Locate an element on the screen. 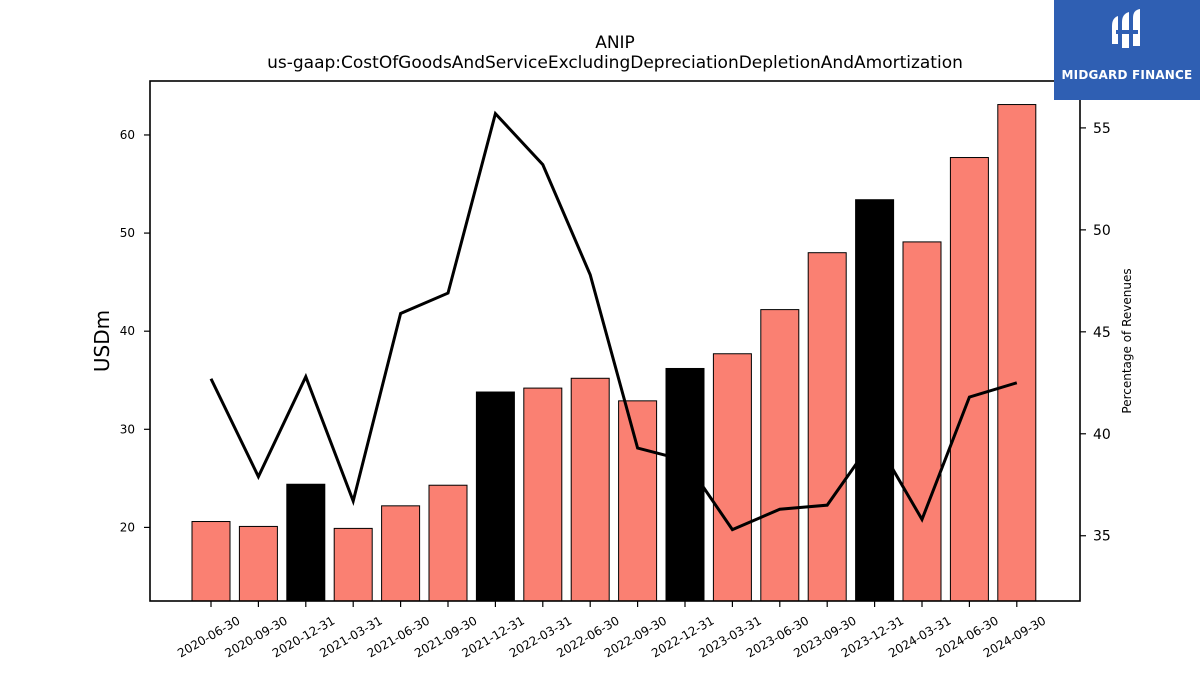 This screenshot has width=1200, height=675. y2-tick-label: 40 is located at coordinates (1102, 435).